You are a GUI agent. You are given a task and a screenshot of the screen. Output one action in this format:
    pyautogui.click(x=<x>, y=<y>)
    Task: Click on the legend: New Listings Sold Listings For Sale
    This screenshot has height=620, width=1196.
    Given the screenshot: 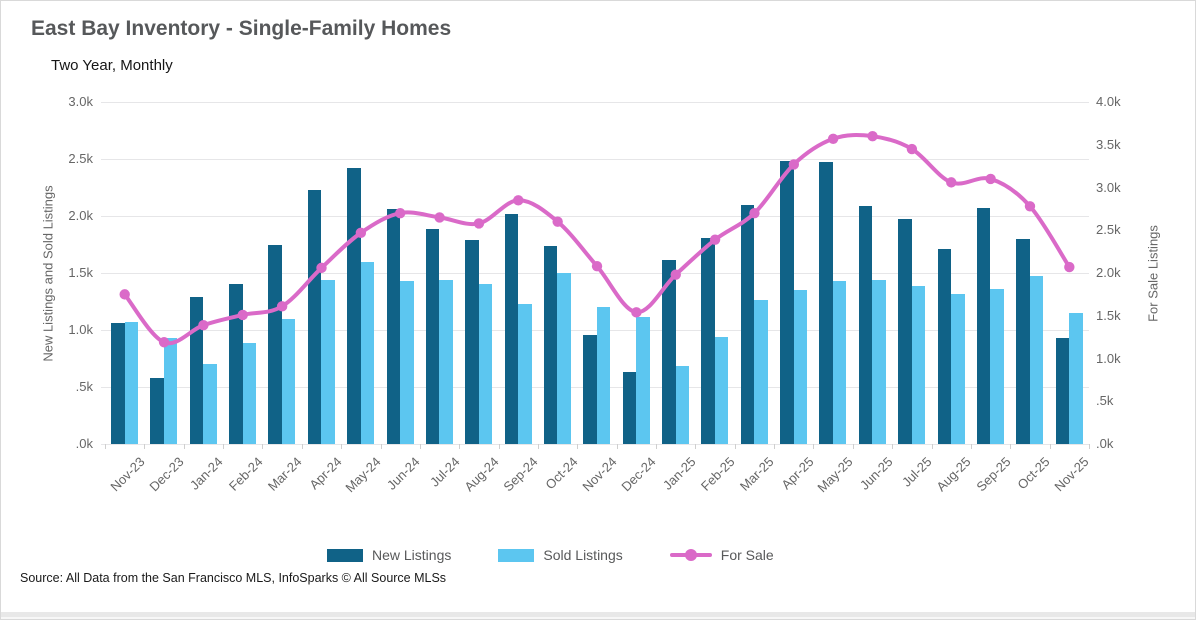 What is the action you would take?
    pyautogui.click(x=550, y=555)
    